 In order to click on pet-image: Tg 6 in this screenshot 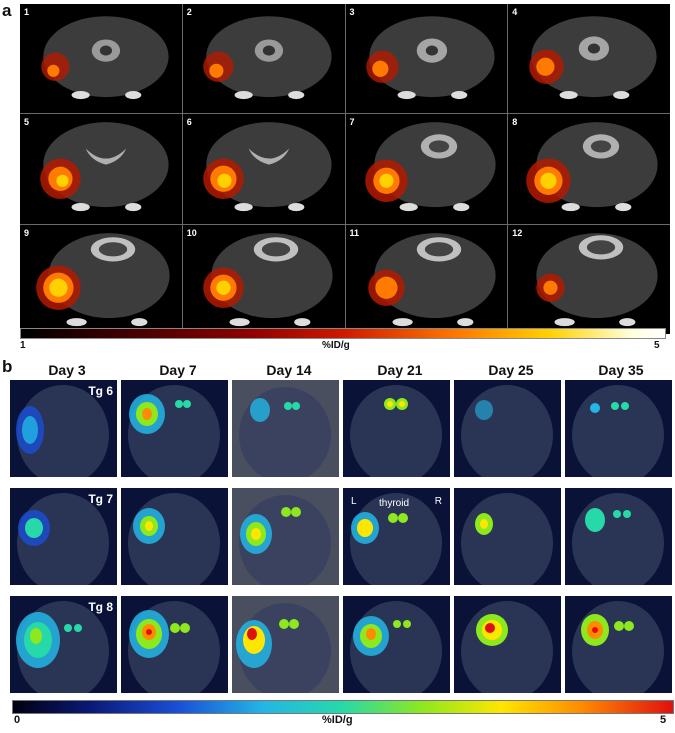, I will do `click(63, 428)`.